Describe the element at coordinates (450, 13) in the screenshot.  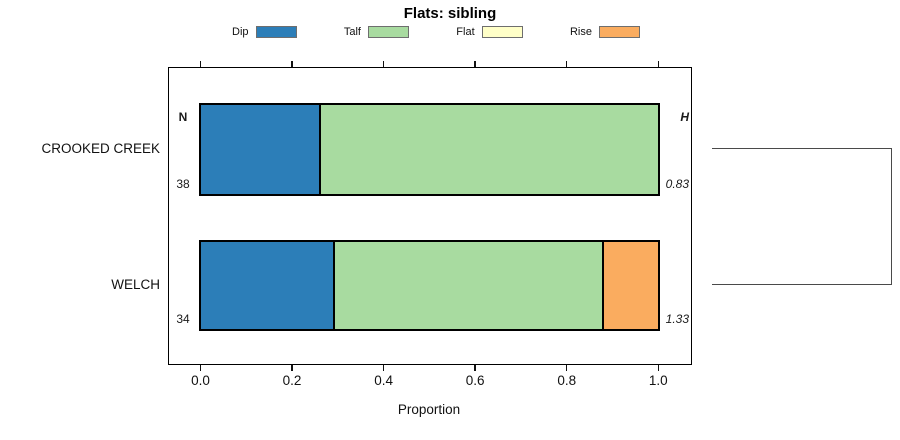
I see `chart-title: Flats: sibling` at that location.